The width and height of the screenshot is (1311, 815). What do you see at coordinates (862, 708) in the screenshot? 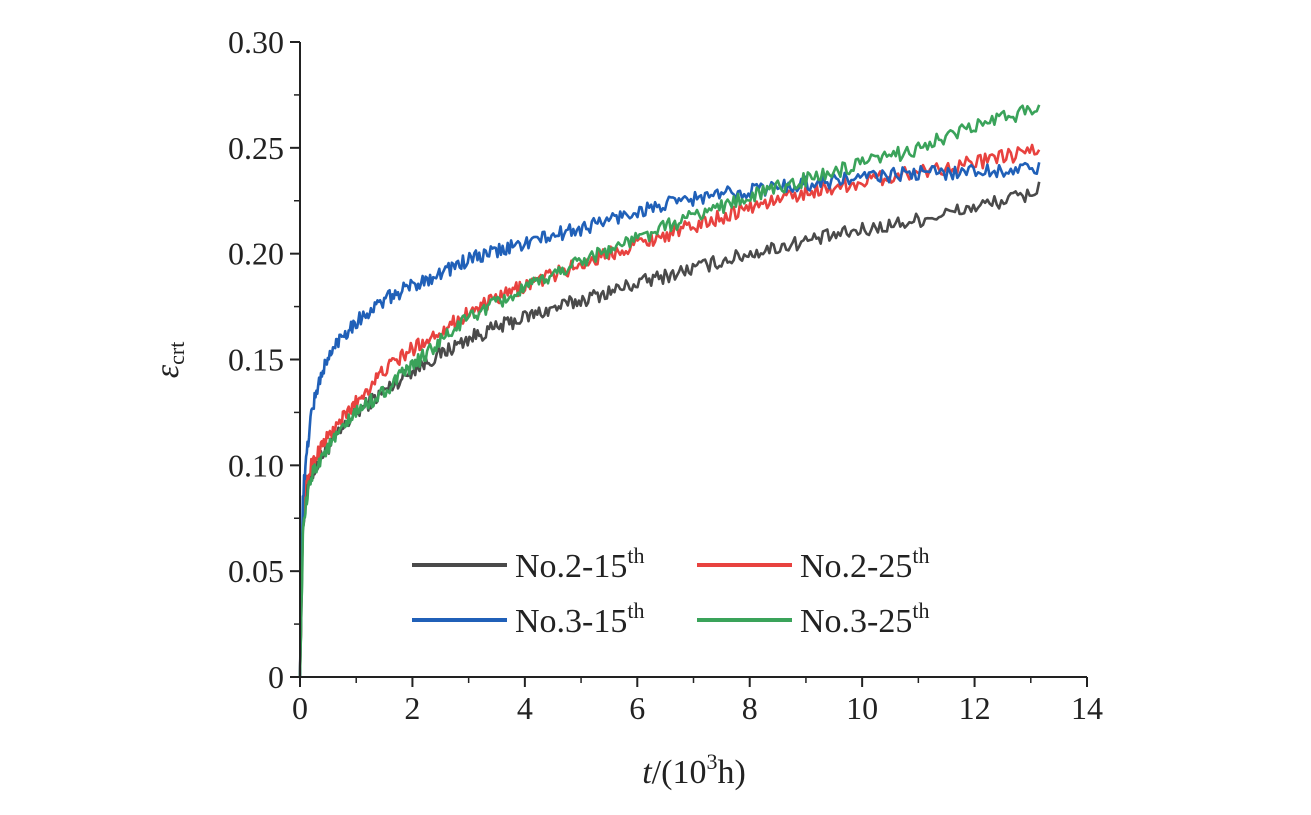
I see `x-tick-label: 10` at bounding box center [862, 708].